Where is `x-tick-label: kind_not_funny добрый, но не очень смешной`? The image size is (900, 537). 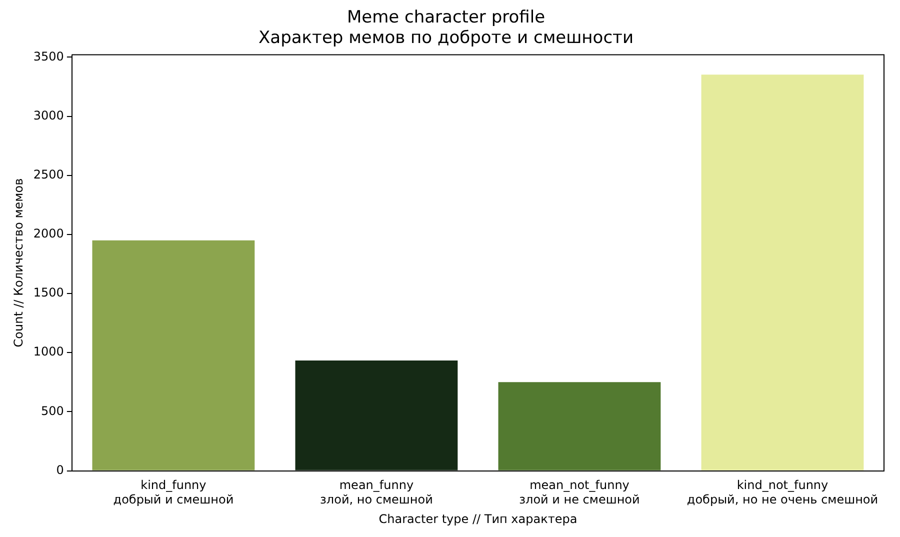
x-tick-label: kind_not_funny добрый, но не очень смешной is located at coordinates (782, 492).